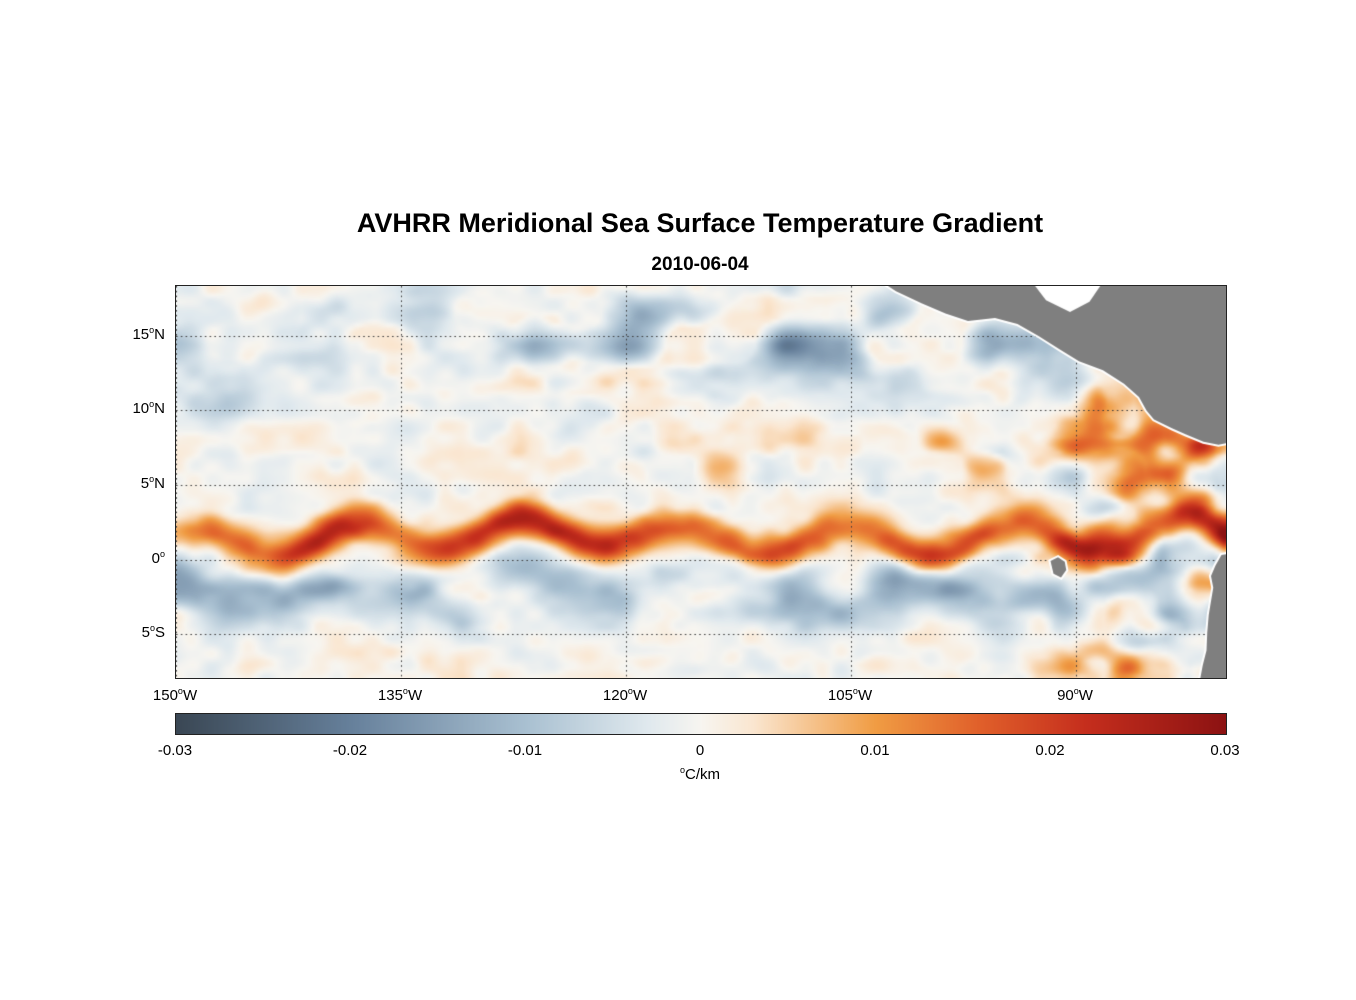 This screenshot has height=1000, width=1356. Describe the element at coordinates (152, 482) in the screenshot. I see `y-tick-label: 5oN` at that location.